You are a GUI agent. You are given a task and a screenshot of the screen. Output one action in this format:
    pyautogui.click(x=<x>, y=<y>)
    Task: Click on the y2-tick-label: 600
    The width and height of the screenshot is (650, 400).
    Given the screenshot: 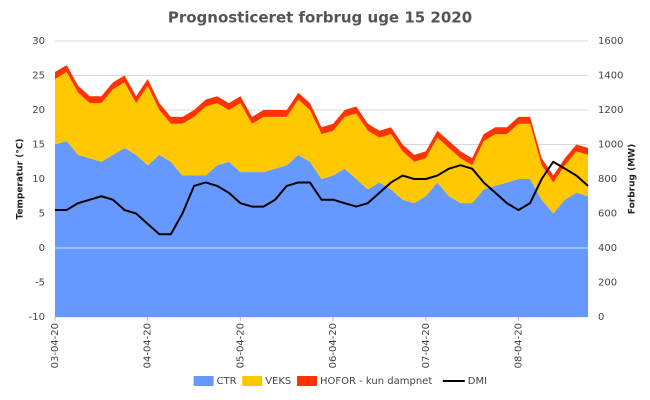 What is the action you would take?
    pyautogui.click(x=607, y=214)
    